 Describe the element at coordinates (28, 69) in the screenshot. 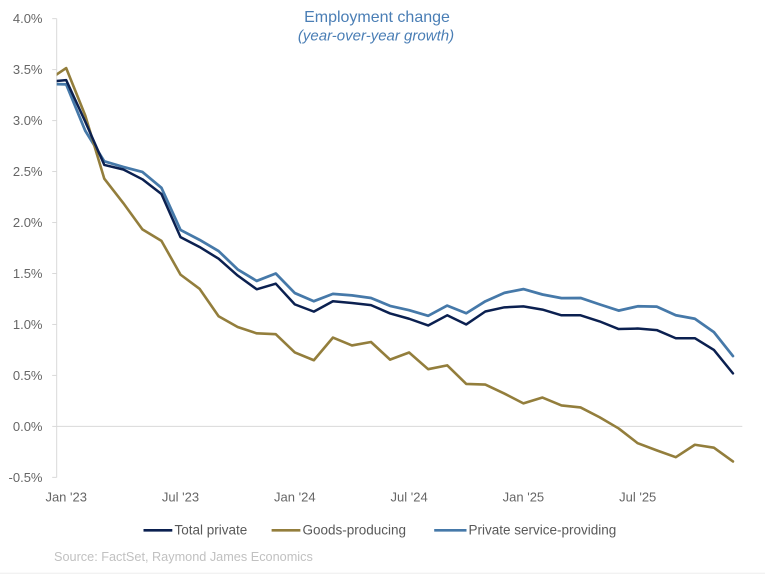

I see `svg-text: 3.5%` at that location.